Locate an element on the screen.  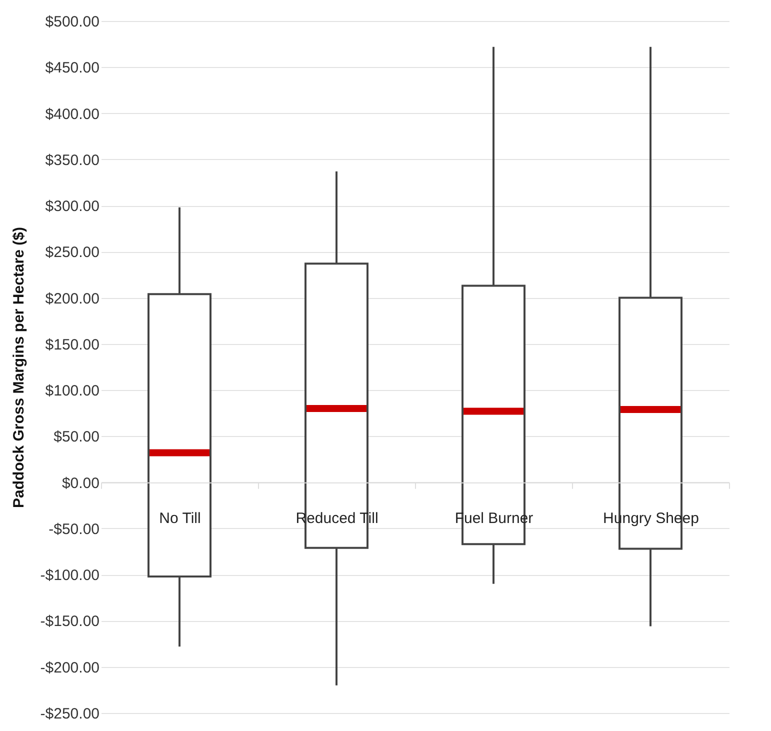
y-tick-label: -$150.00 is located at coordinates (70, 621).